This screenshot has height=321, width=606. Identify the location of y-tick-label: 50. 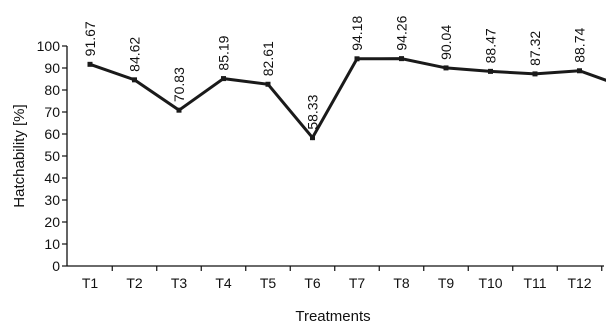
(52, 156).